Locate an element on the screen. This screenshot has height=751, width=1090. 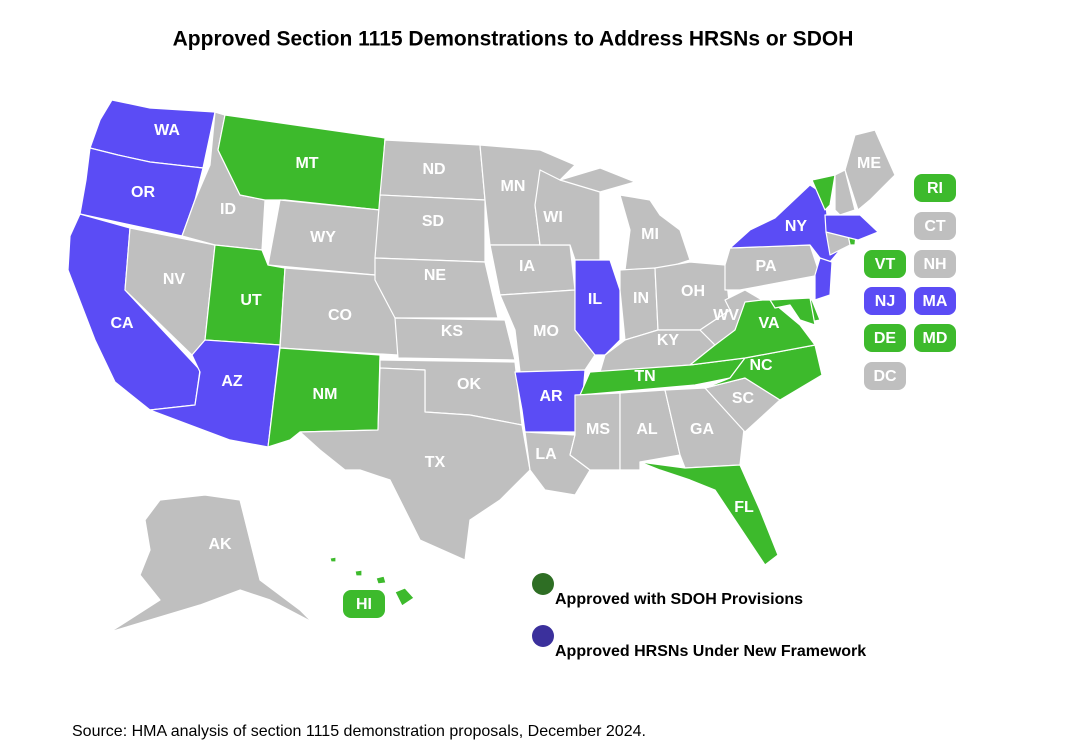
state-label: OR is located at coordinates (143, 192).